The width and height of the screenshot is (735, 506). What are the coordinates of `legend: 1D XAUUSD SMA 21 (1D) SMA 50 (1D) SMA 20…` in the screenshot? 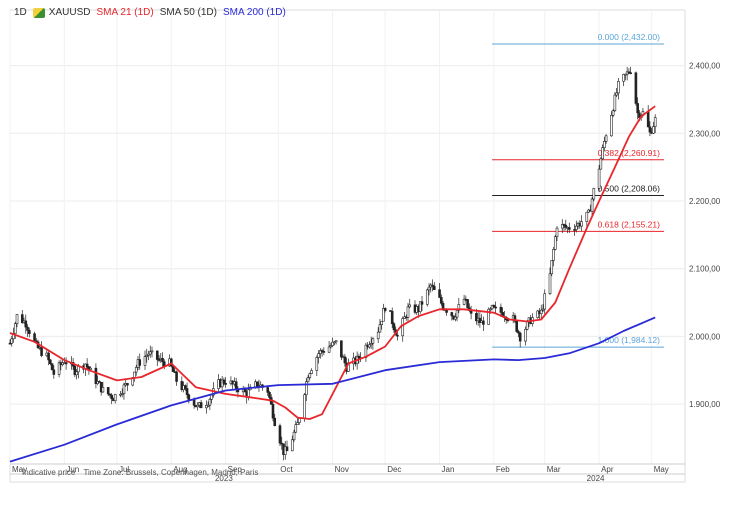 It's located at (153, 12).